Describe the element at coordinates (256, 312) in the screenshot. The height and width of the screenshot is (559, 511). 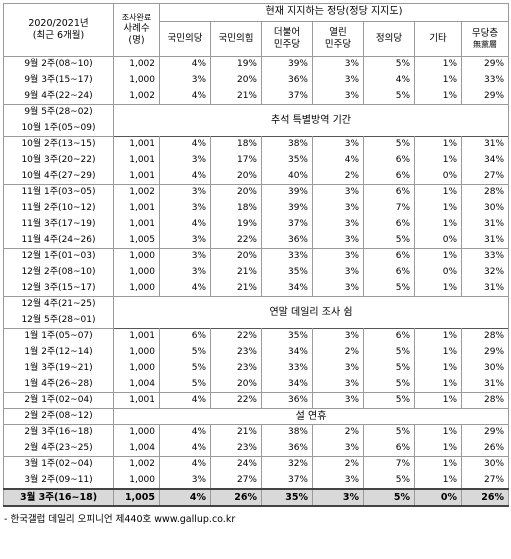
I see `table-row: 12월 4주(21~25) 연말 데일리 조사 쉼` at that location.